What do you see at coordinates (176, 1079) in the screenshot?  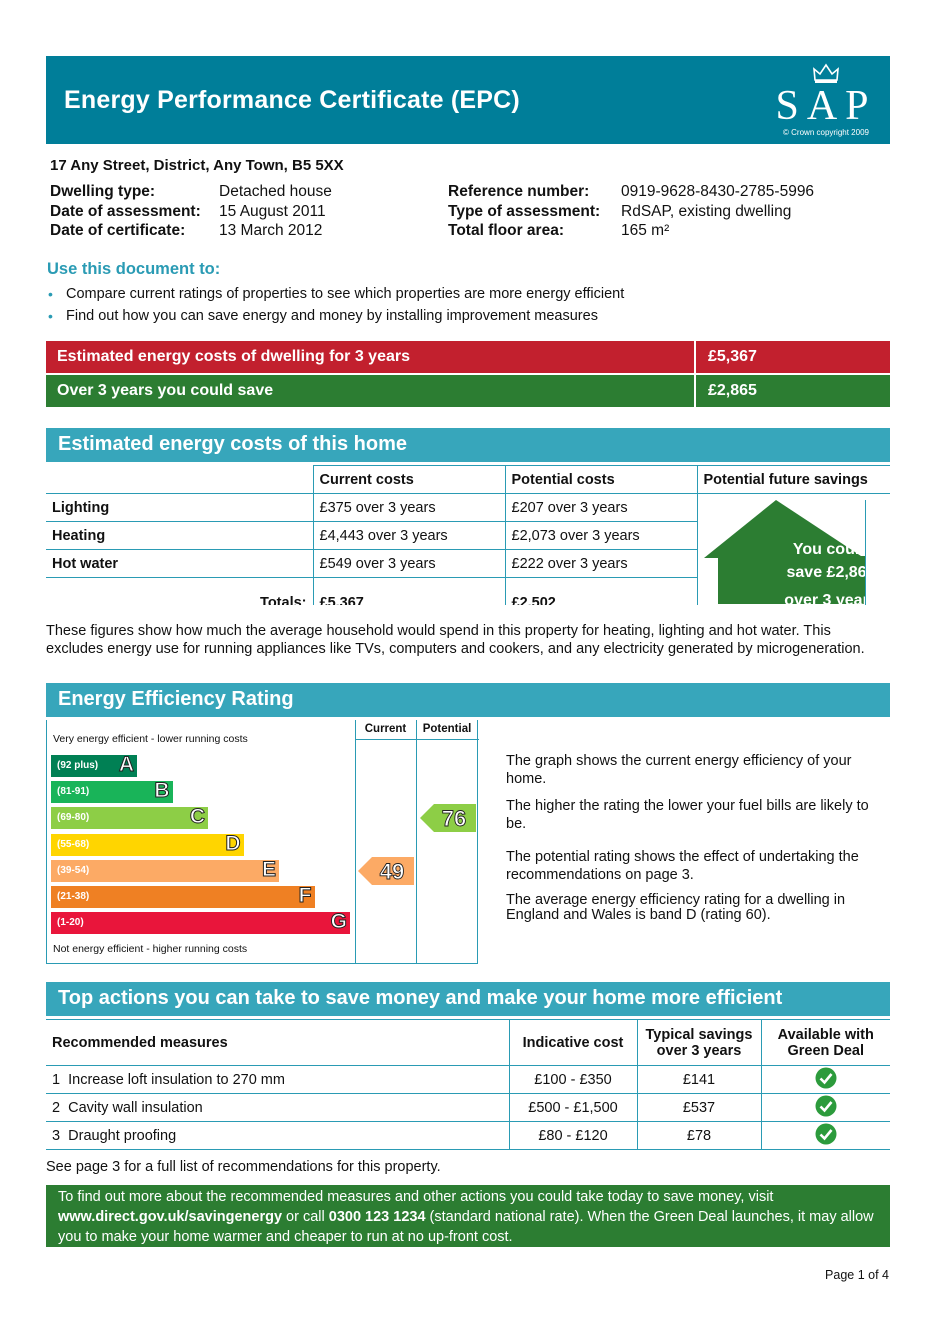 I see `measure-name: Increase loft insulation to 270 mm` at bounding box center [176, 1079].